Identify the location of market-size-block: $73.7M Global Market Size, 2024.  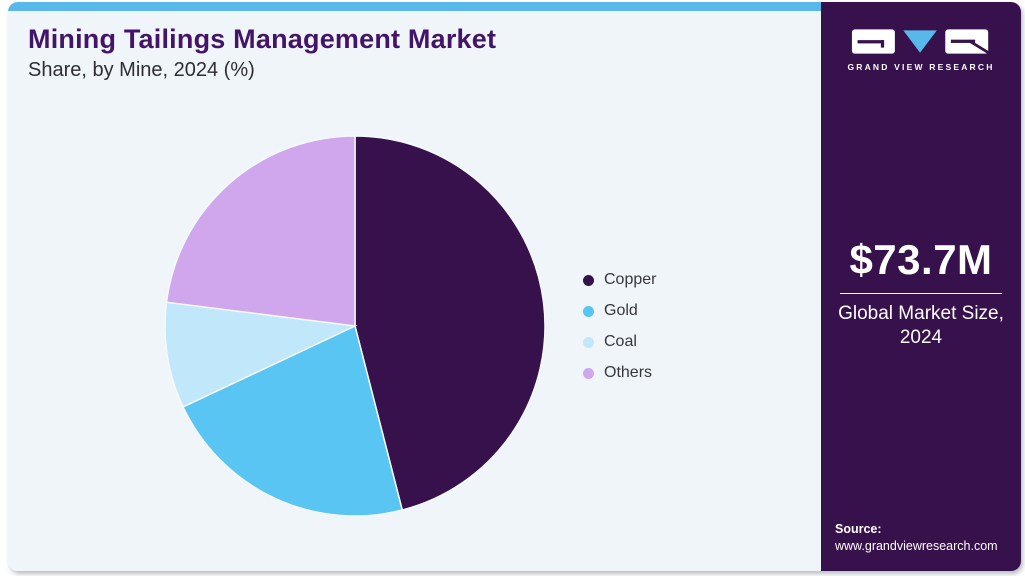
(921, 293).